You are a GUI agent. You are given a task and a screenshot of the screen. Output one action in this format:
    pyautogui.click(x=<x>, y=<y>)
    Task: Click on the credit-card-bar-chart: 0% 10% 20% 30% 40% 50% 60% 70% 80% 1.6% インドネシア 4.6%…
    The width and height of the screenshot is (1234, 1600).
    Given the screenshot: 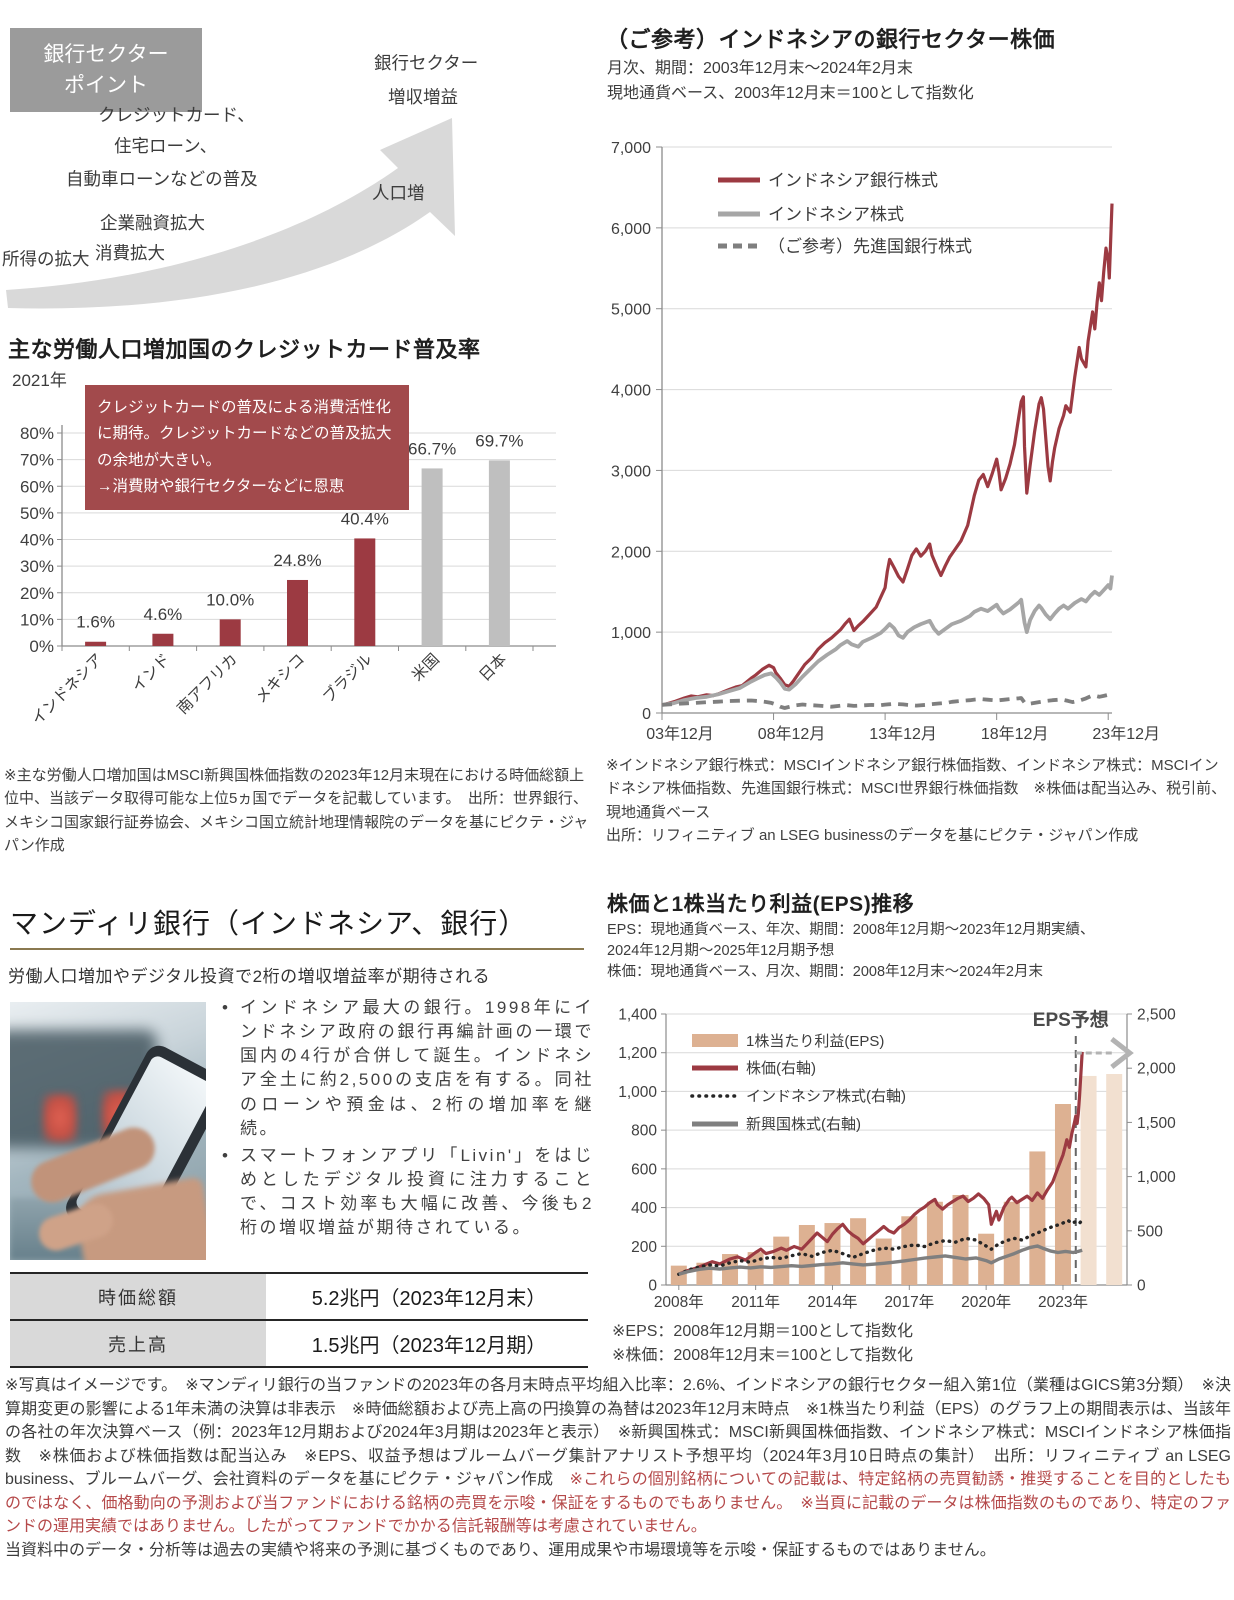 What is the action you would take?
    pyautogui.click(x=288, y=576)
    